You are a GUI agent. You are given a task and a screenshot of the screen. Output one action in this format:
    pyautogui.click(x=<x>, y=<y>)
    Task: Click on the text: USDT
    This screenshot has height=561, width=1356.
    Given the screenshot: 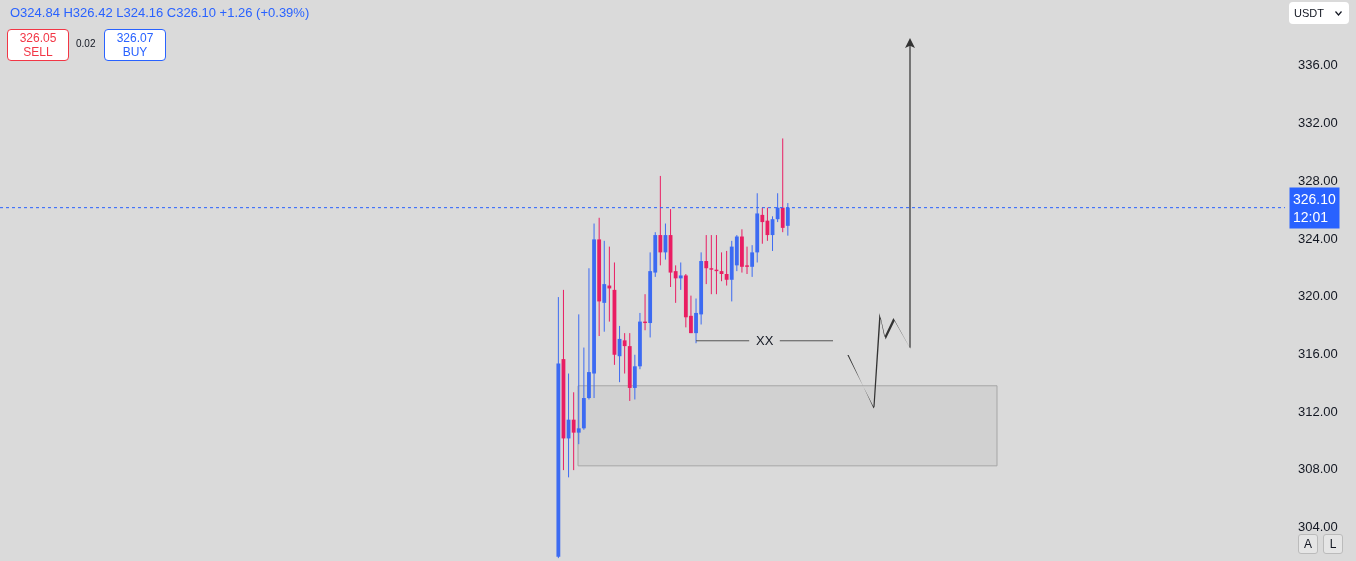 What is the action you would take?
    pyautogui.click(x=1319, y=13)
    